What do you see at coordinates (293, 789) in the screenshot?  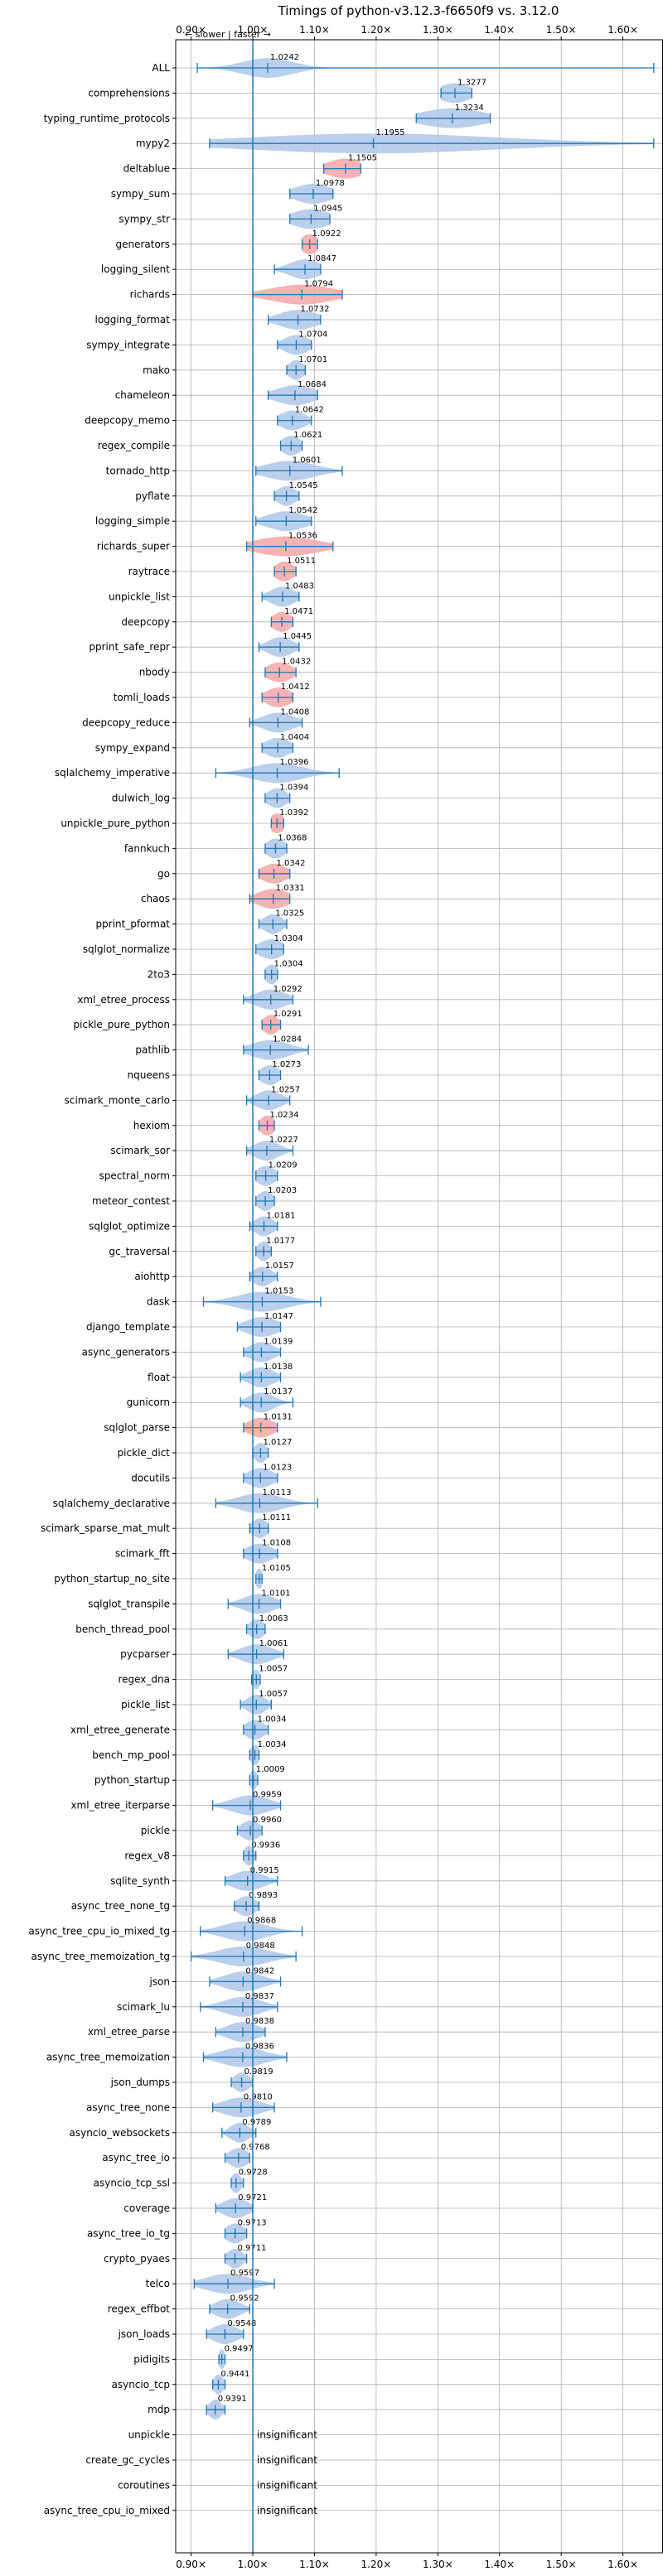 I see `value-label: 1.0394` at bounding box center [293, 789].